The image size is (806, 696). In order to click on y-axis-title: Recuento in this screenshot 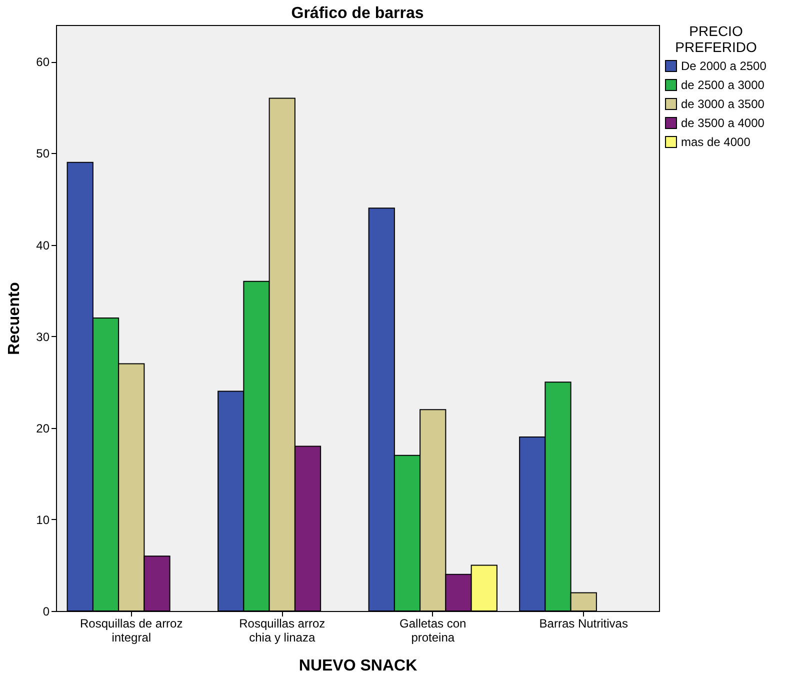, I will do `click(15, 318)`.